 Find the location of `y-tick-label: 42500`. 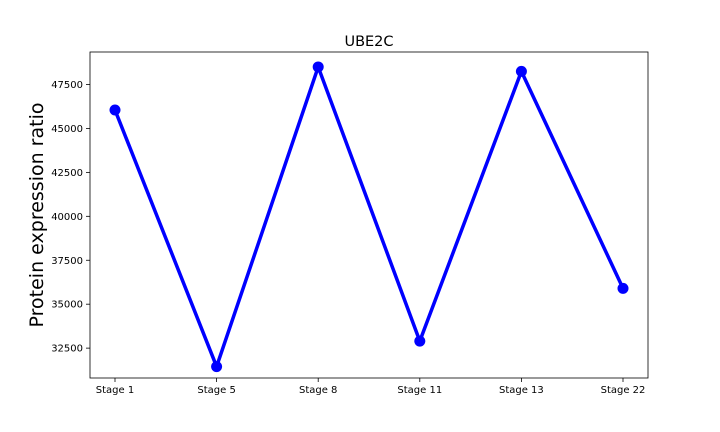

y-tick-label: 42500 is located at coordinates (67, 173).